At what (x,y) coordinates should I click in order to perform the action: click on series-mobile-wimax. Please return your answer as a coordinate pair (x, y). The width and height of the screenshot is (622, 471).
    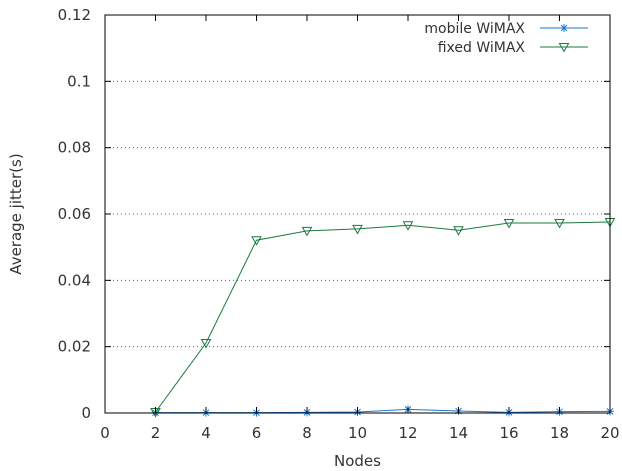
    Looking at the image, I should click on (382, 411).